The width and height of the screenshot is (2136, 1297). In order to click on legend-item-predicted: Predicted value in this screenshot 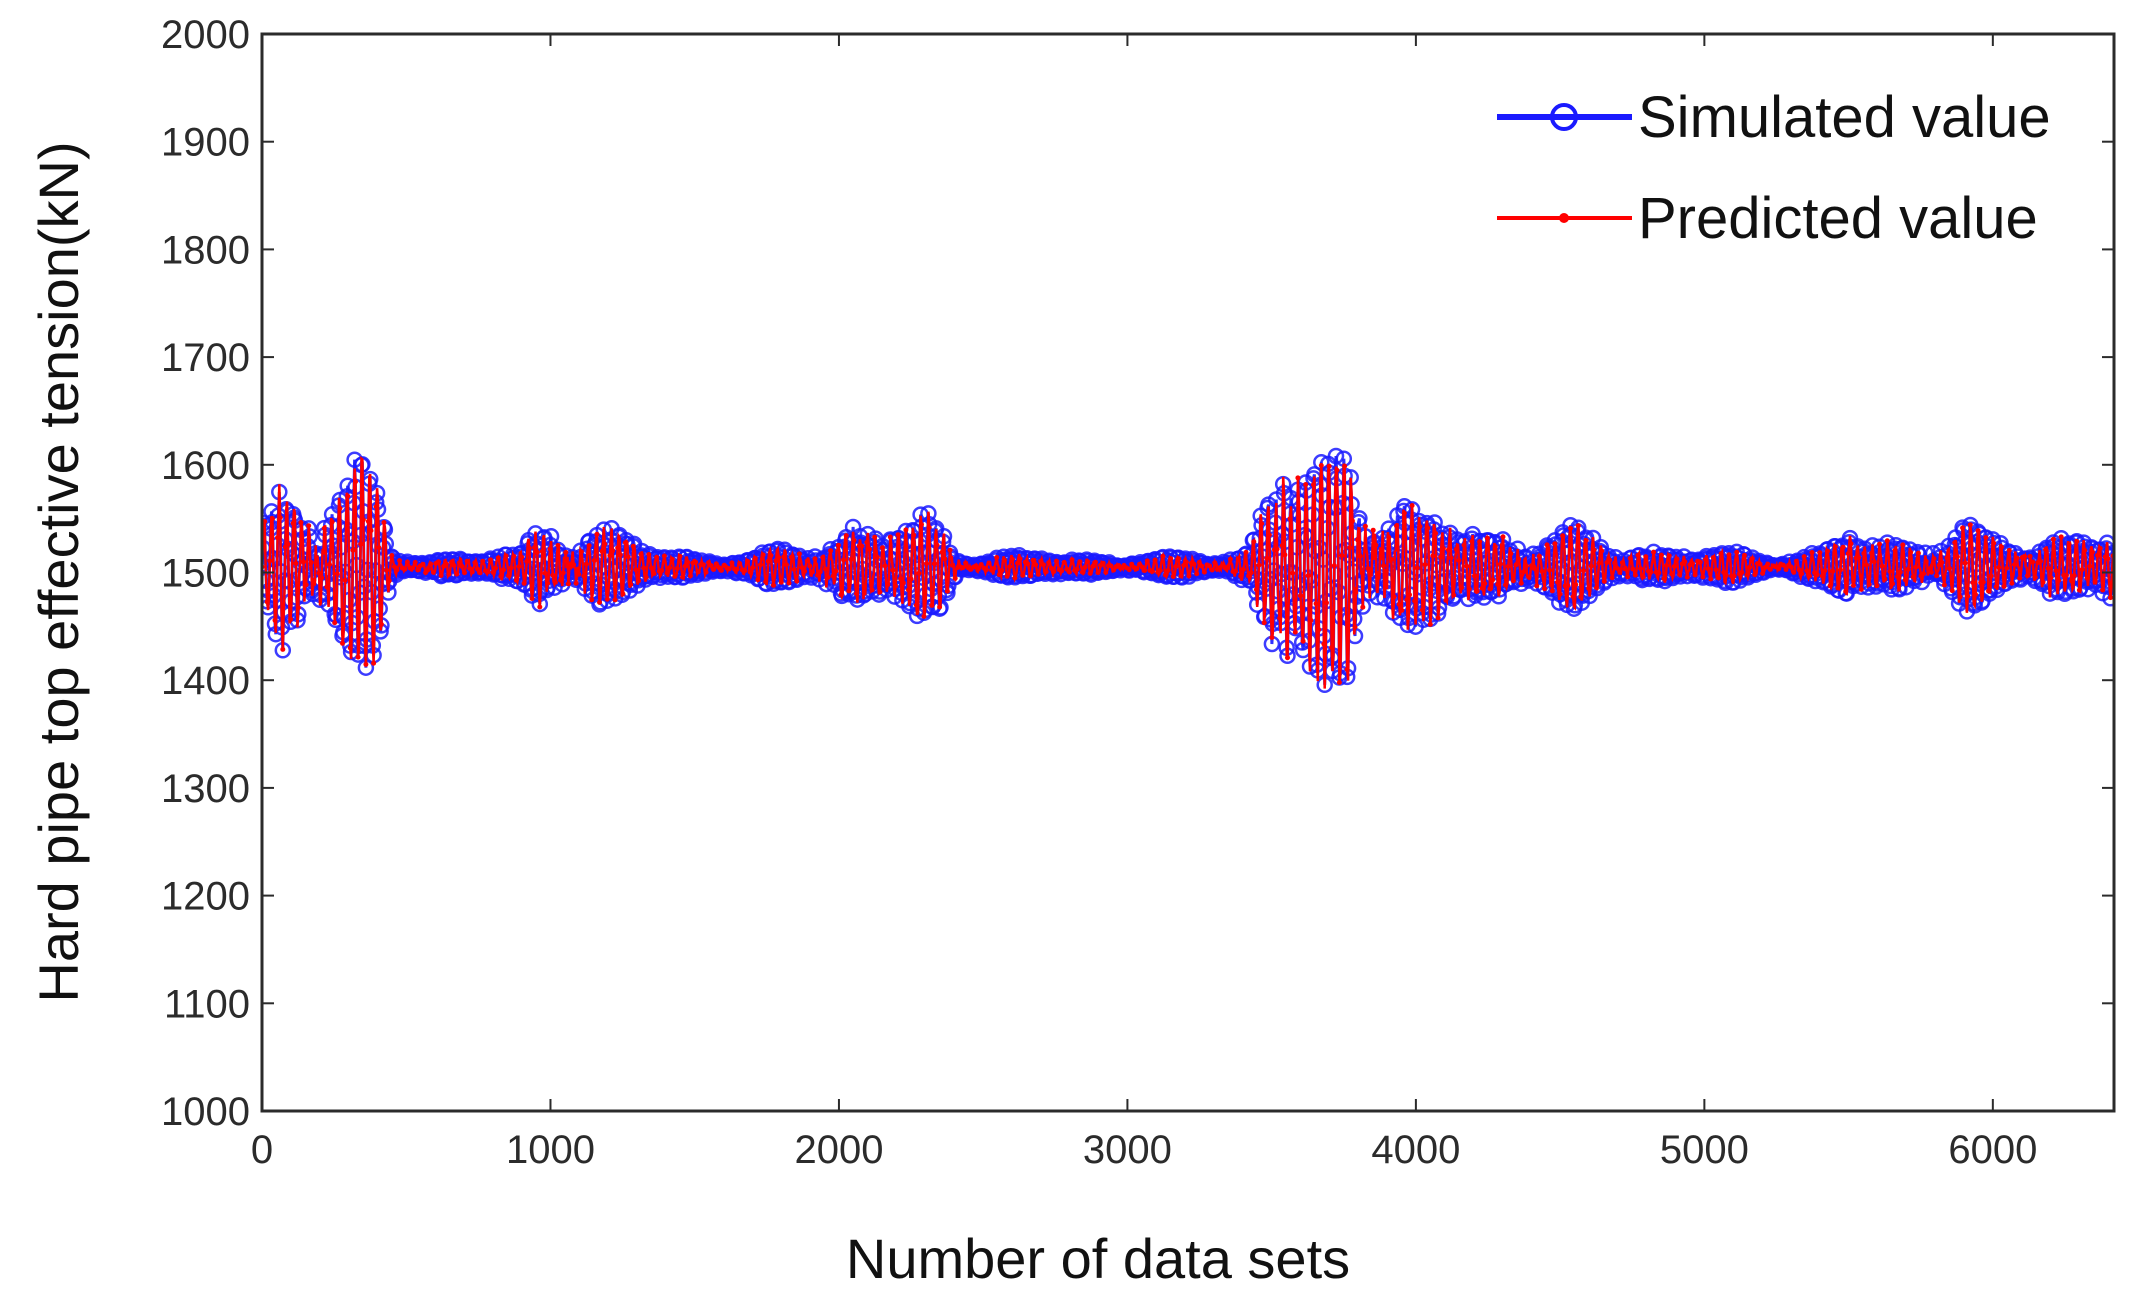, I will do `click(1767, 218)`.